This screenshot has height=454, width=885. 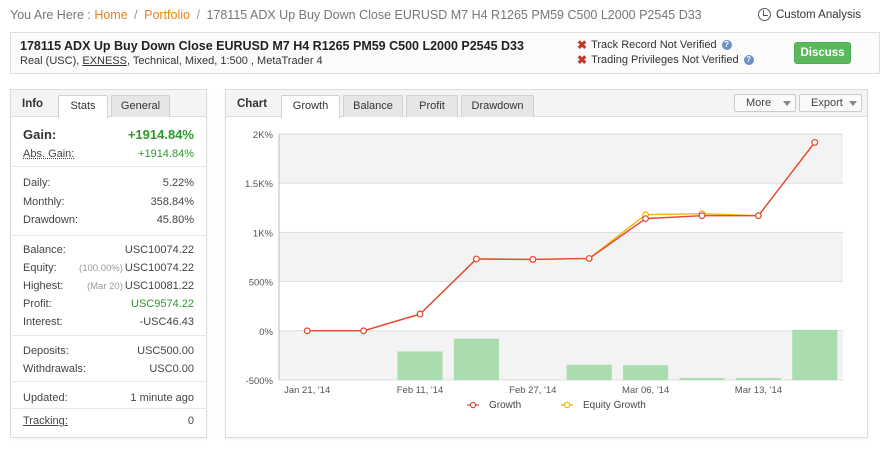 I want to click on gain-row: Gain: +1914.84%, so click(x=108, y=134).